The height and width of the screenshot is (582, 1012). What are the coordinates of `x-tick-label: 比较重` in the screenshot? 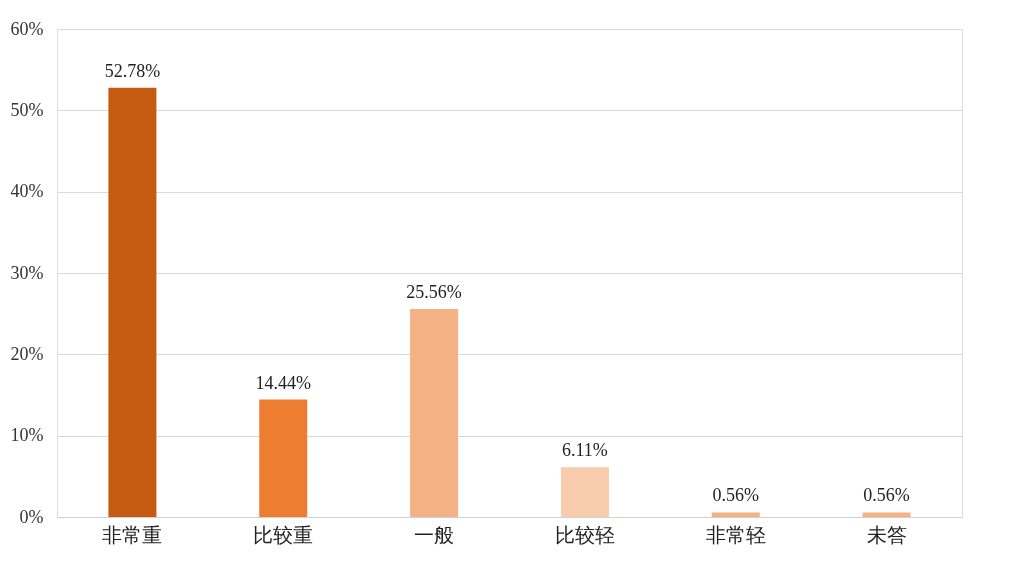 It's located at (283, 534).